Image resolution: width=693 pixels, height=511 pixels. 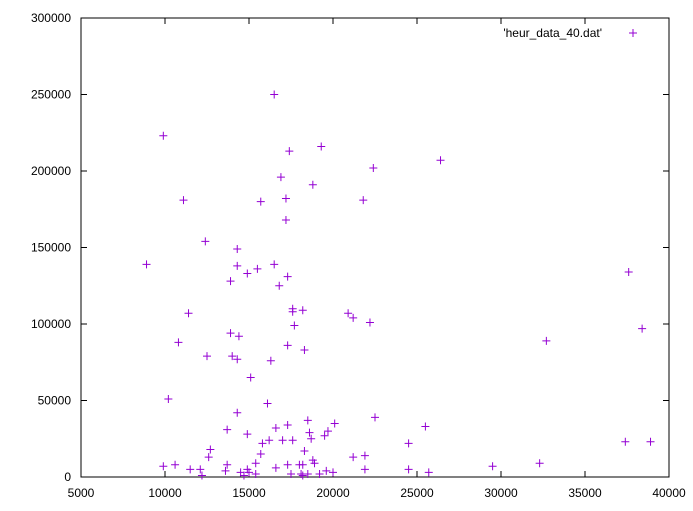 I want to click on x-tick-label: 10000, so click(x=165, y=493).